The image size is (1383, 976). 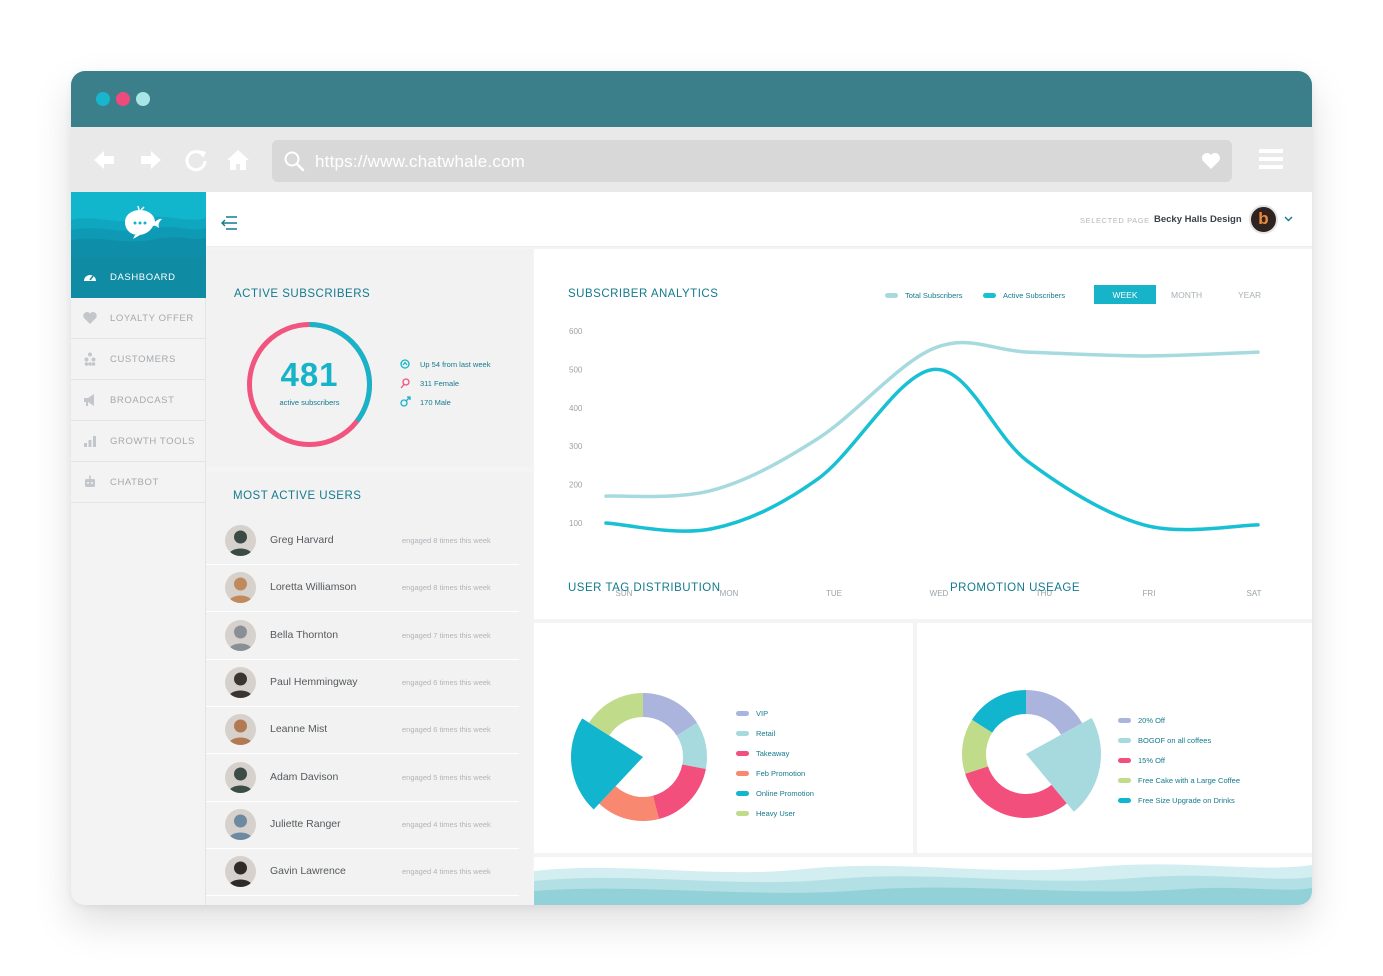 What do you see at coordinates (1189, 780) in the screenshot?
I see `legend-item: Free Cake with a Large Coffee` at bounding box center [1189, 780].